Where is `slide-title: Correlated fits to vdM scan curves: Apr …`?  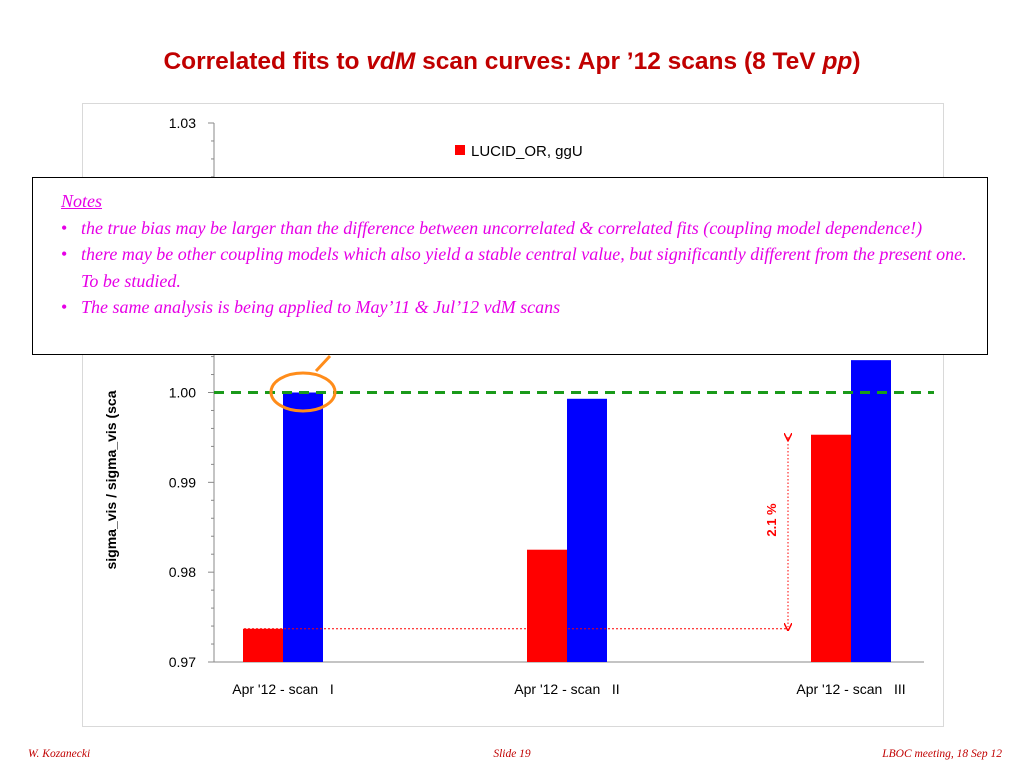
slide-title: Correlated fits to vdM scan curves: Apr … is located at coordinates (512, 62).